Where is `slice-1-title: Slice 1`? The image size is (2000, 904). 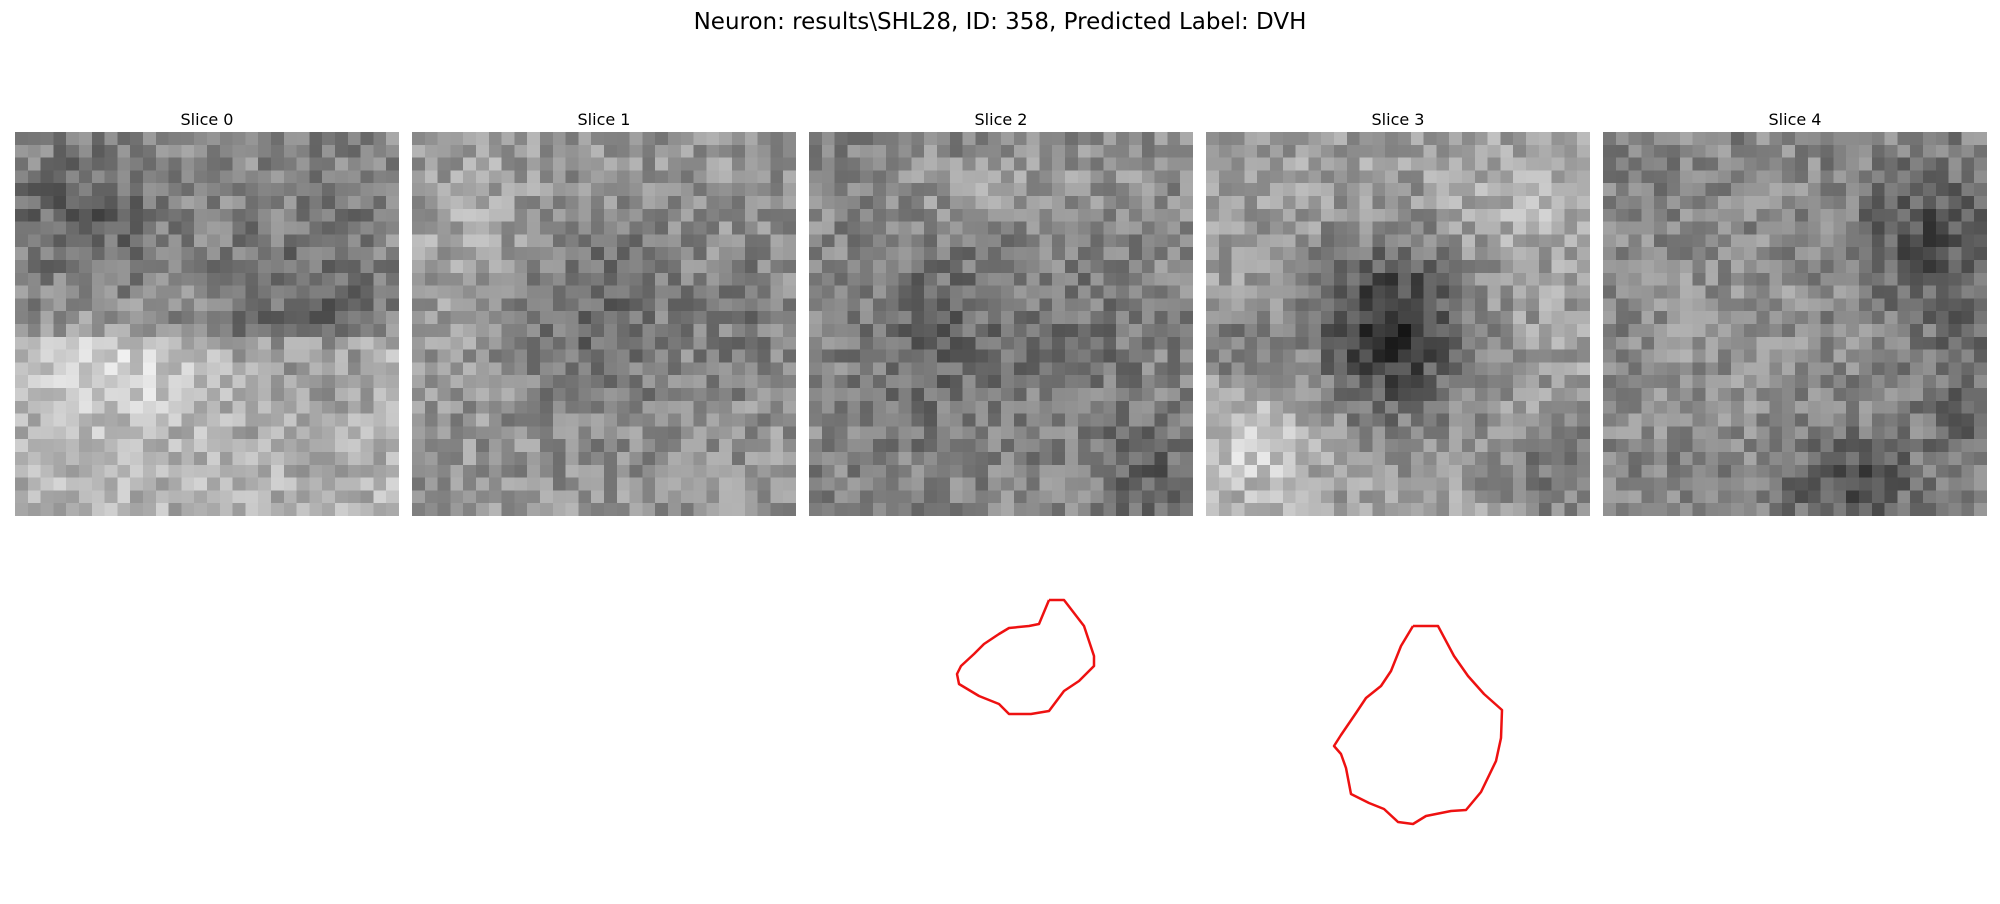
slice-1-title: Slice 1 is located at coordinates (604, 119).